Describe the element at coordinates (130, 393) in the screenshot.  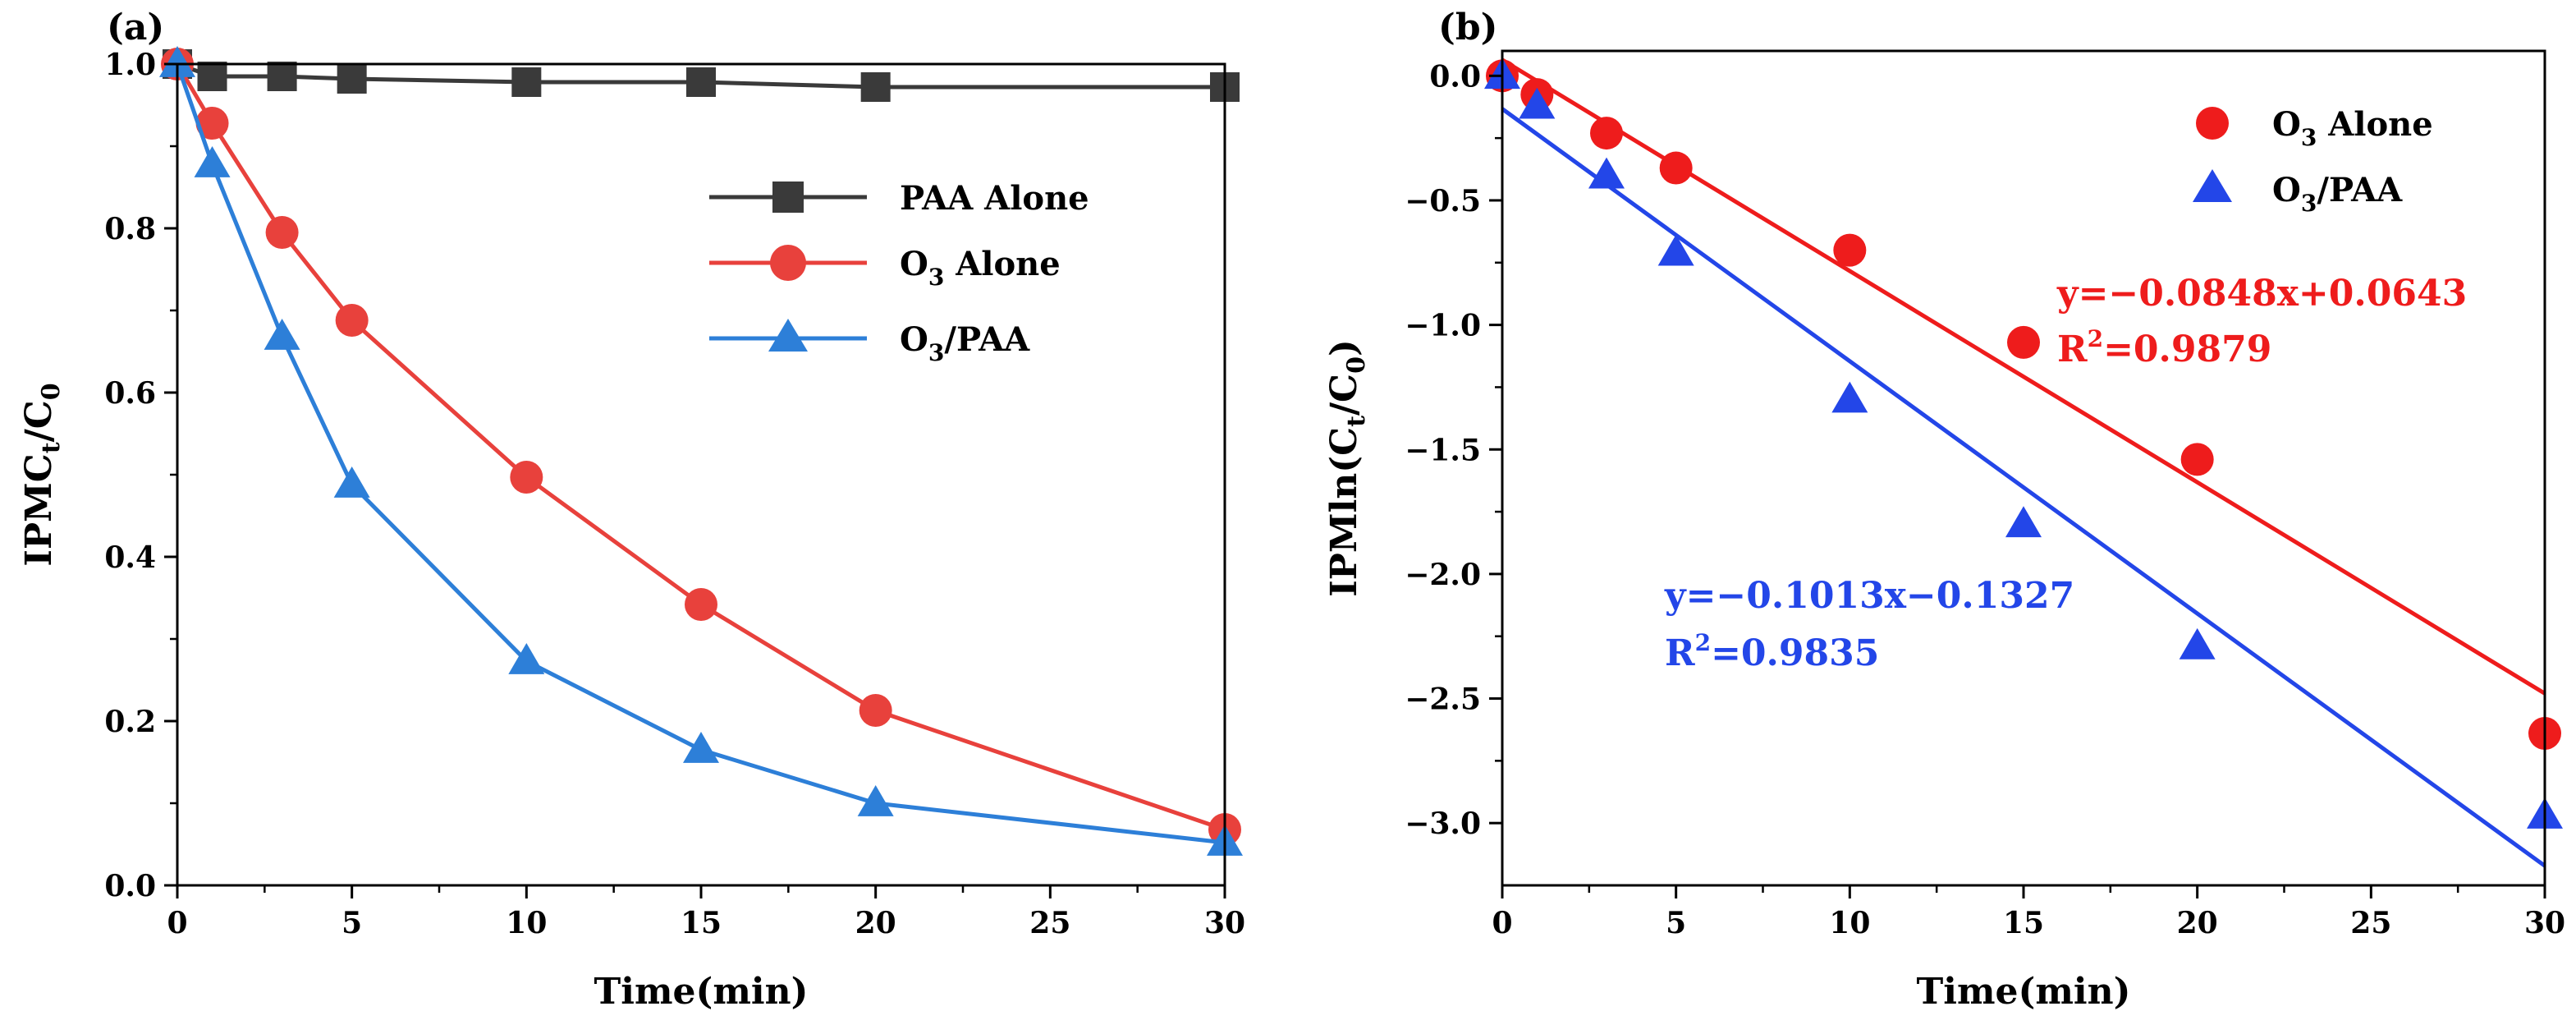
I see `y-tick-label: 0.6` at that location.